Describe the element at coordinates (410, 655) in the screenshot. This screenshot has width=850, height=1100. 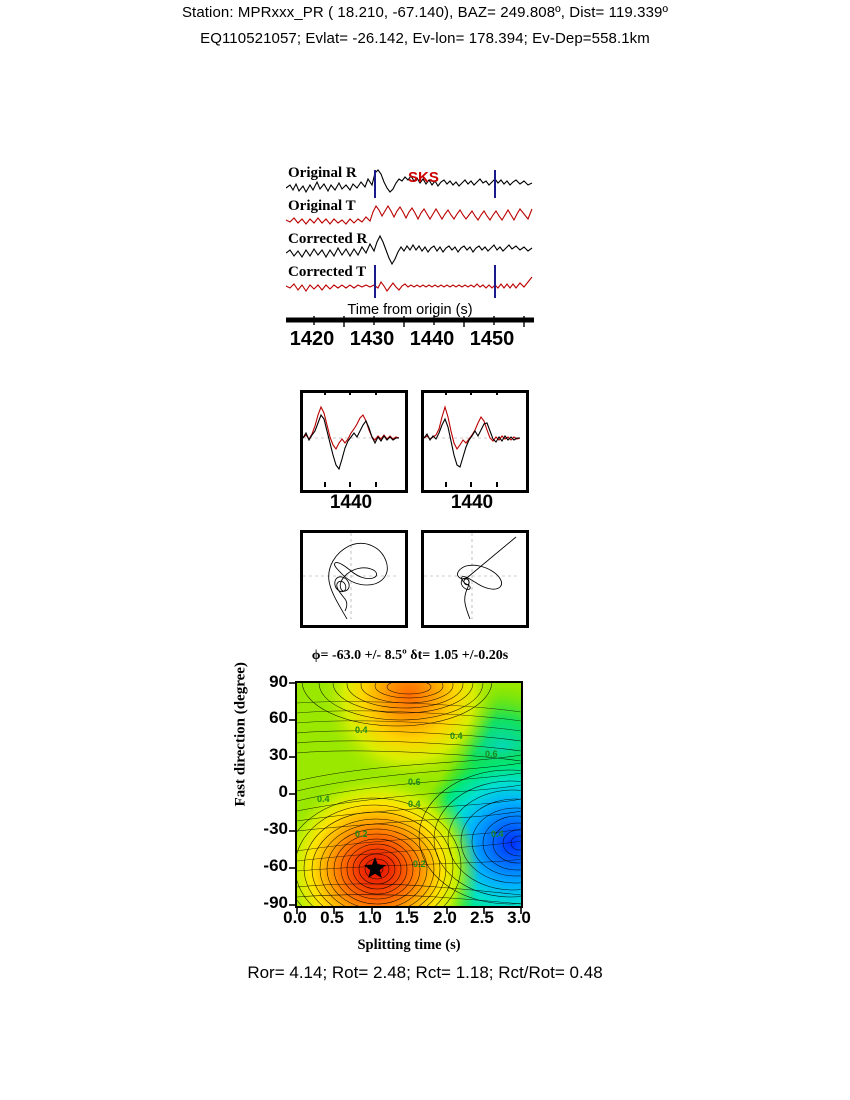
I see `splitting-parameters-title: ϕ= -63.0 +/- 8.5º δt= 1.05 +/-0.20s` at that location.